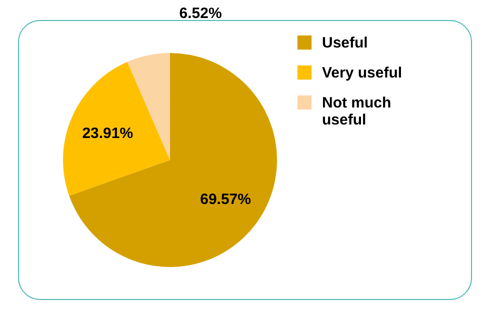  Describe the element at coordinates (357, 111) in the screenshot. I see `legend-label: Not much useful` at that location.